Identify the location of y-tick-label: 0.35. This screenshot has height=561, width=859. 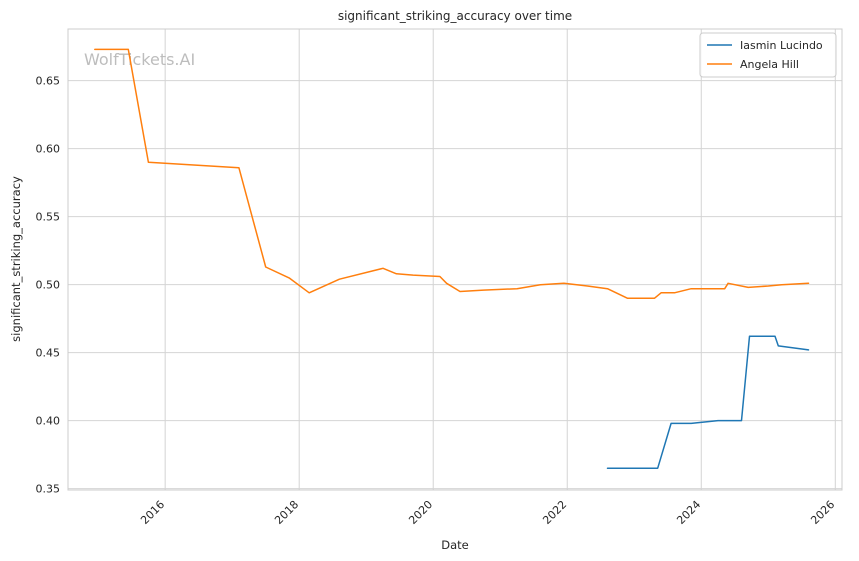
(48, 489).